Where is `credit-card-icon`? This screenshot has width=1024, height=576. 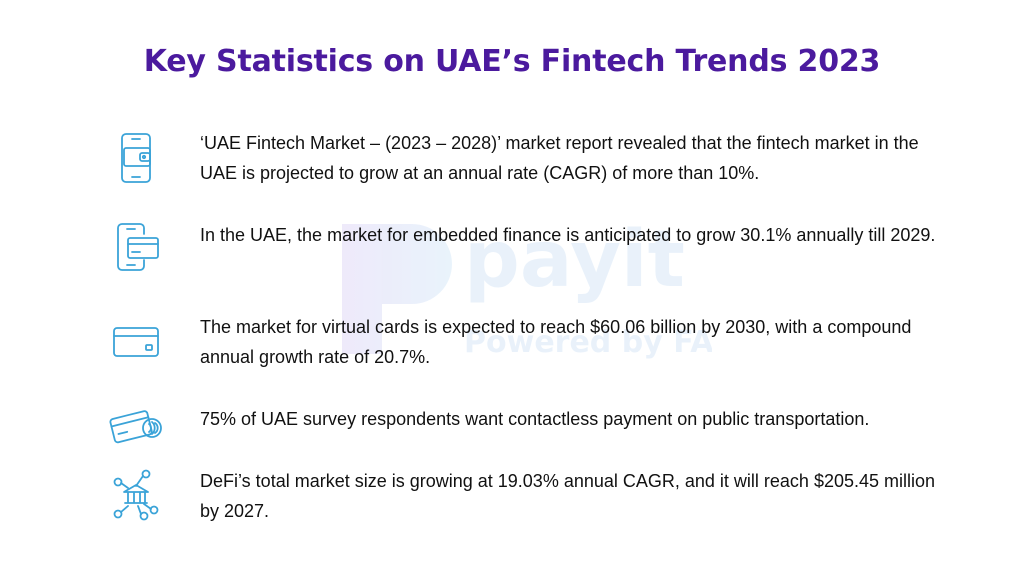 credit-card-icon is located at coordinates (136, 342).